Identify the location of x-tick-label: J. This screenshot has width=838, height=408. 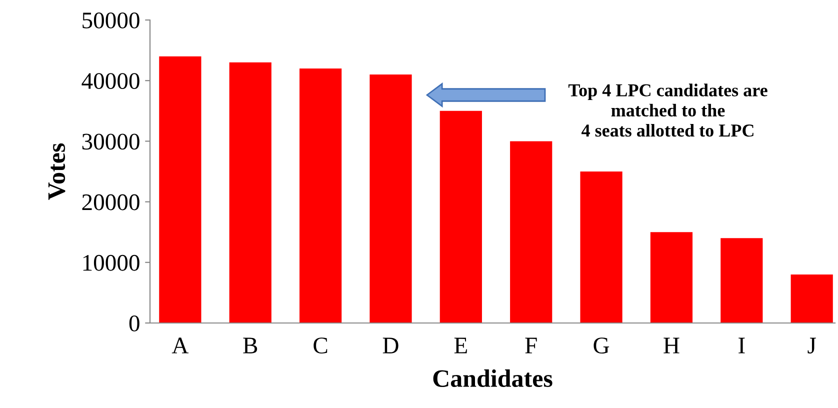
(812, 346).